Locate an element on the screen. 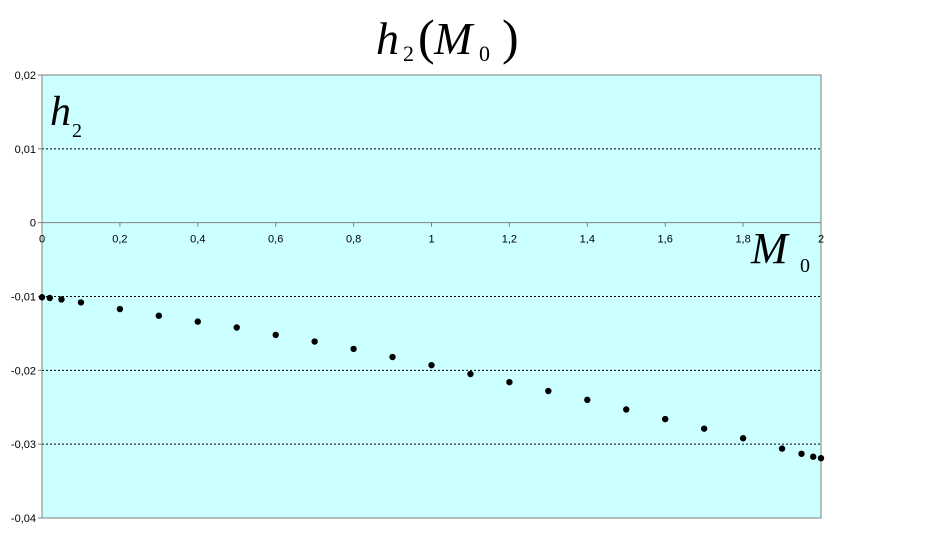 This screenshot has width=939, height=545. y-tick-label: -0,03 is located at coordinates (23, 445).